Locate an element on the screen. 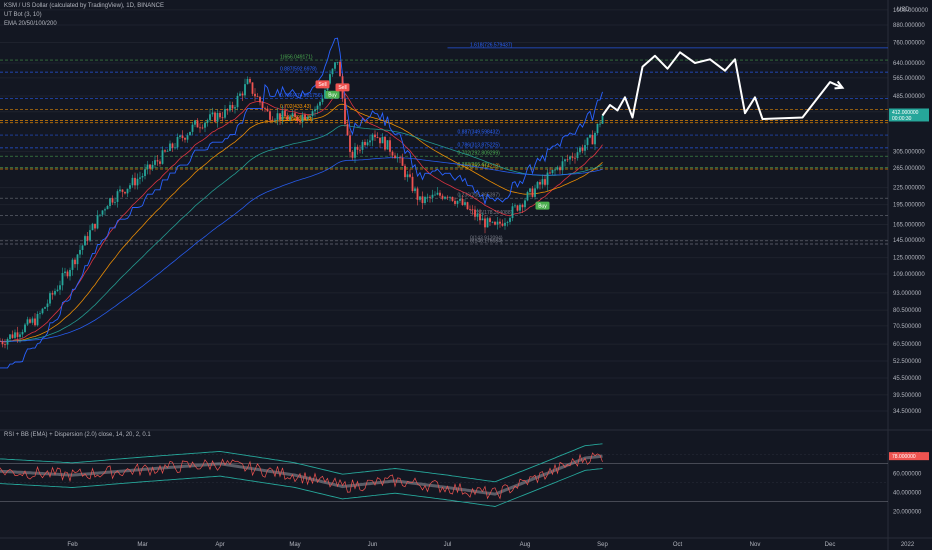  forecast-arrowhead is located at coordinates (839, 85).